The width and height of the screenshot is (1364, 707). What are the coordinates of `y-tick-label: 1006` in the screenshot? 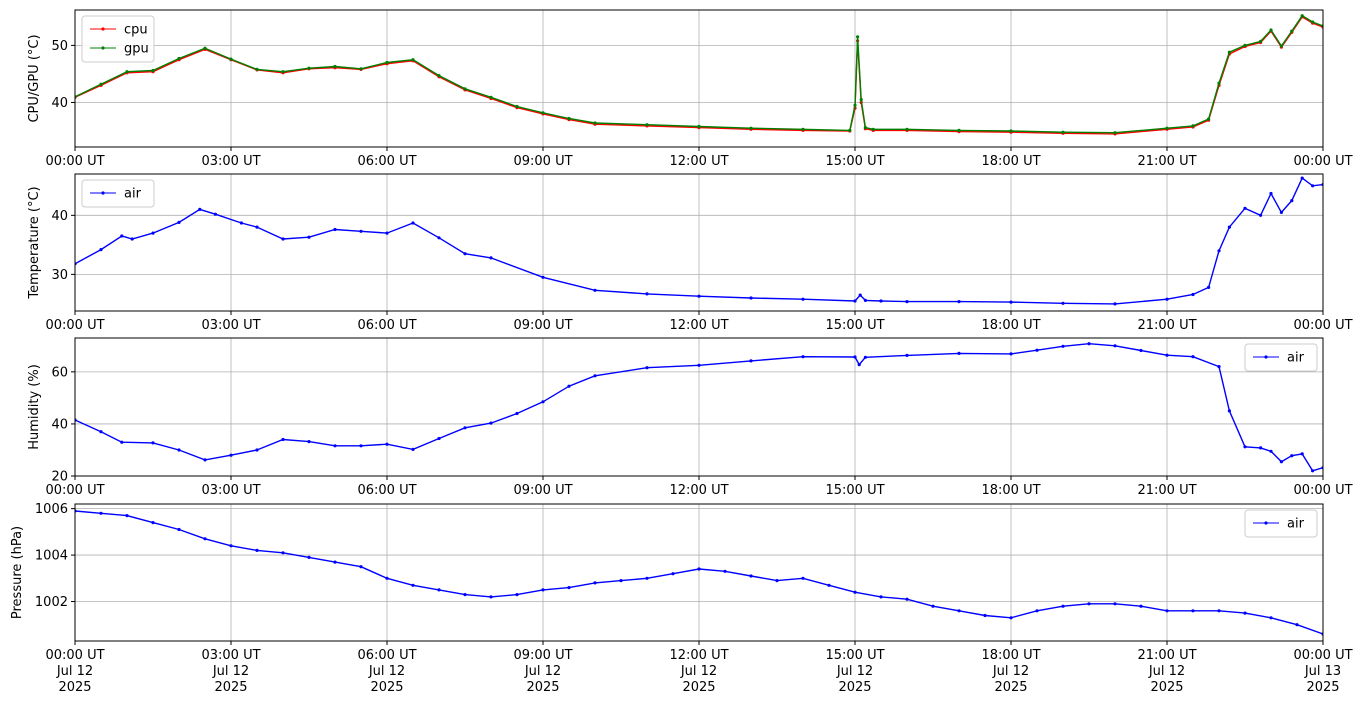 It's located at (51, 509).